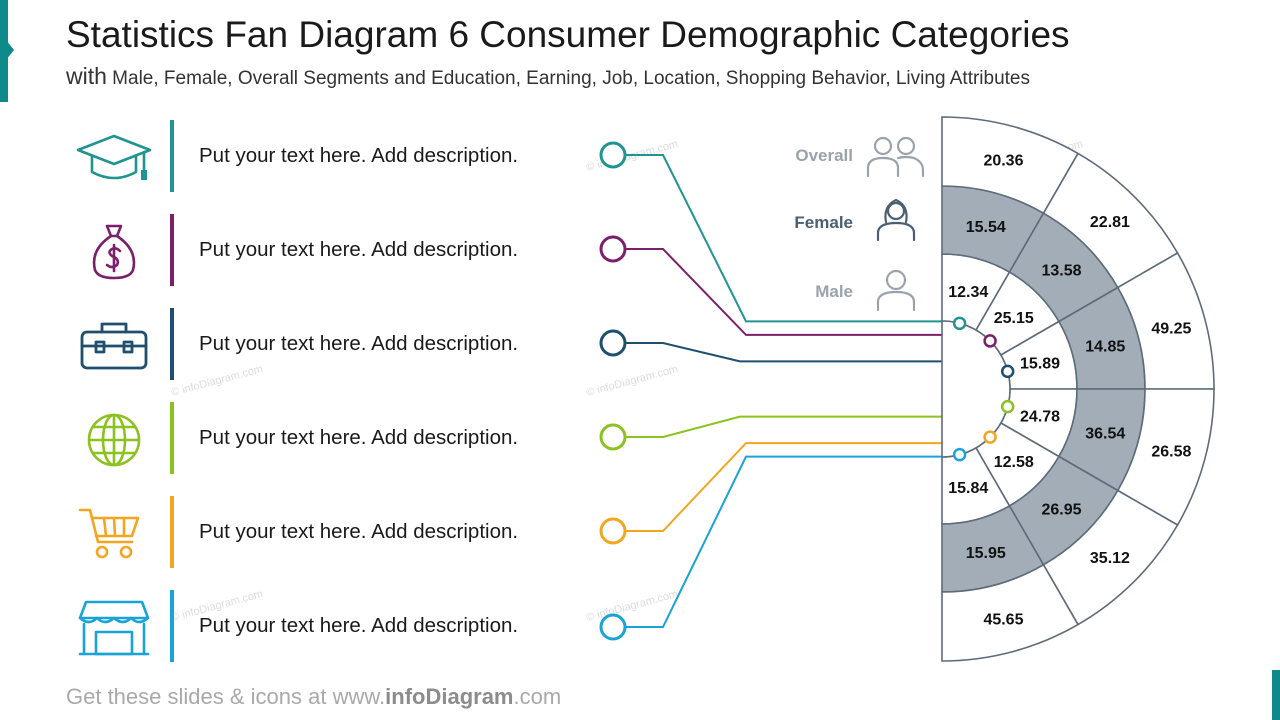 The height and width of the screenshot is (720, 1280). Describe the element at coordinates (1003, 619) in the screenshot. I see `overall-value-label: 45.65` at that location.